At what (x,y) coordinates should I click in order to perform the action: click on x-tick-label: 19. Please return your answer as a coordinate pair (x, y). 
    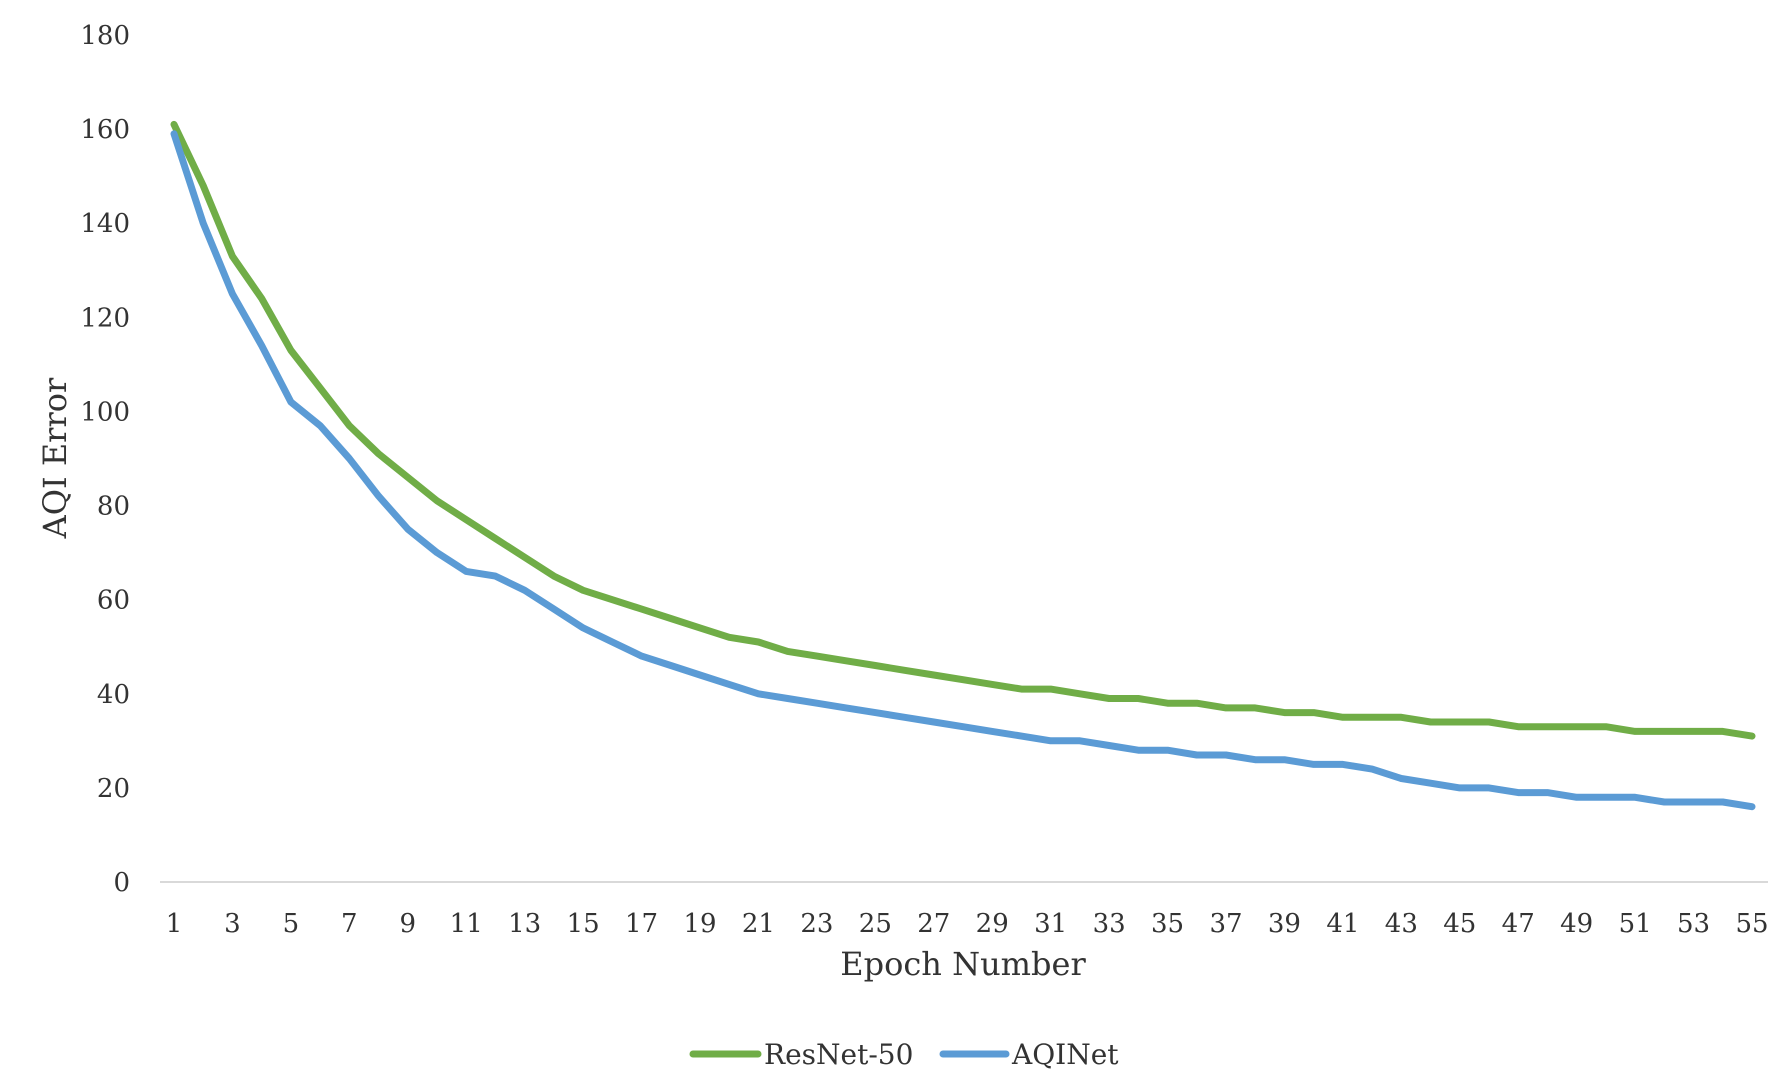
    Looking at the image, I should click on (699, 924).